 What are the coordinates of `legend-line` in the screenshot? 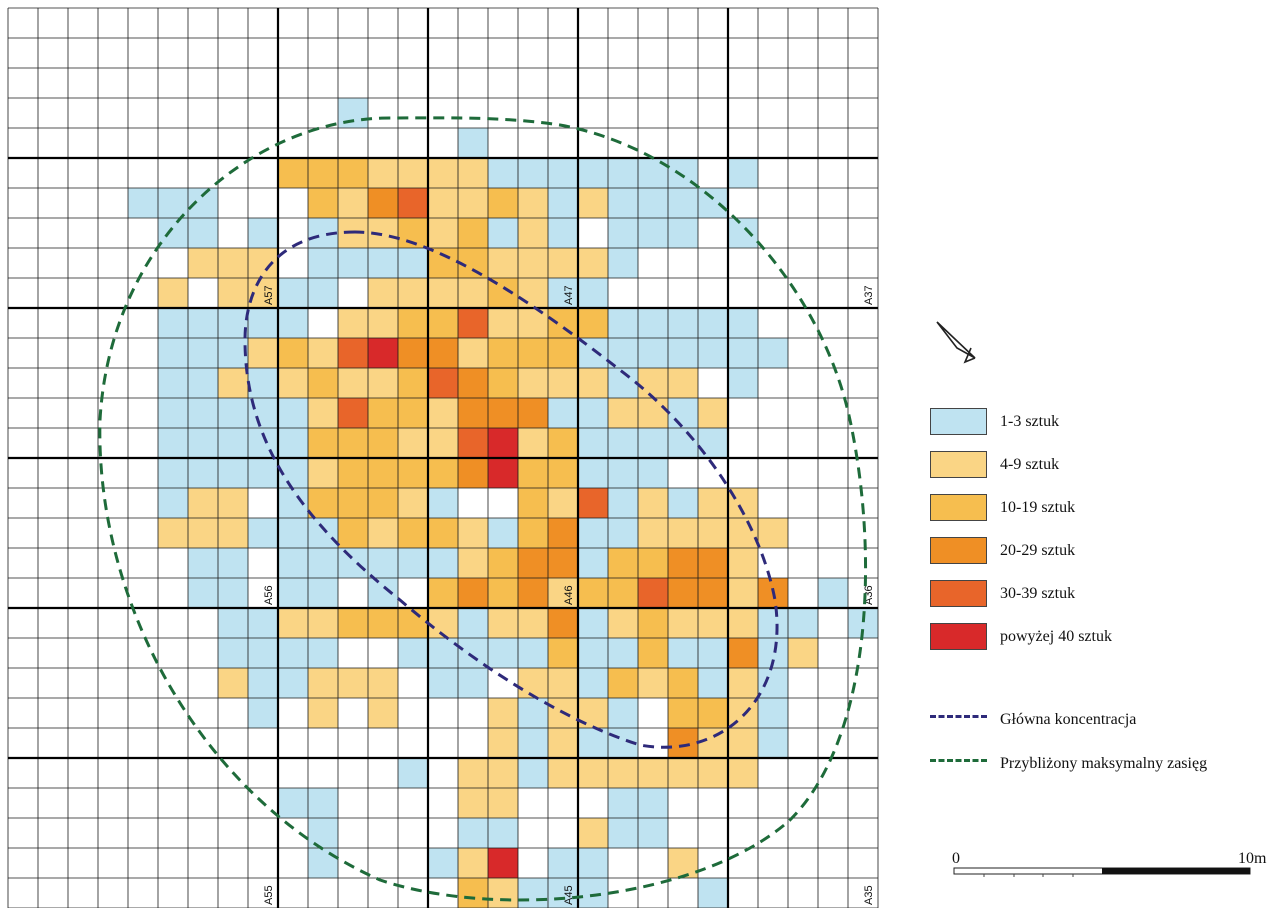 It's located at (958, 716).